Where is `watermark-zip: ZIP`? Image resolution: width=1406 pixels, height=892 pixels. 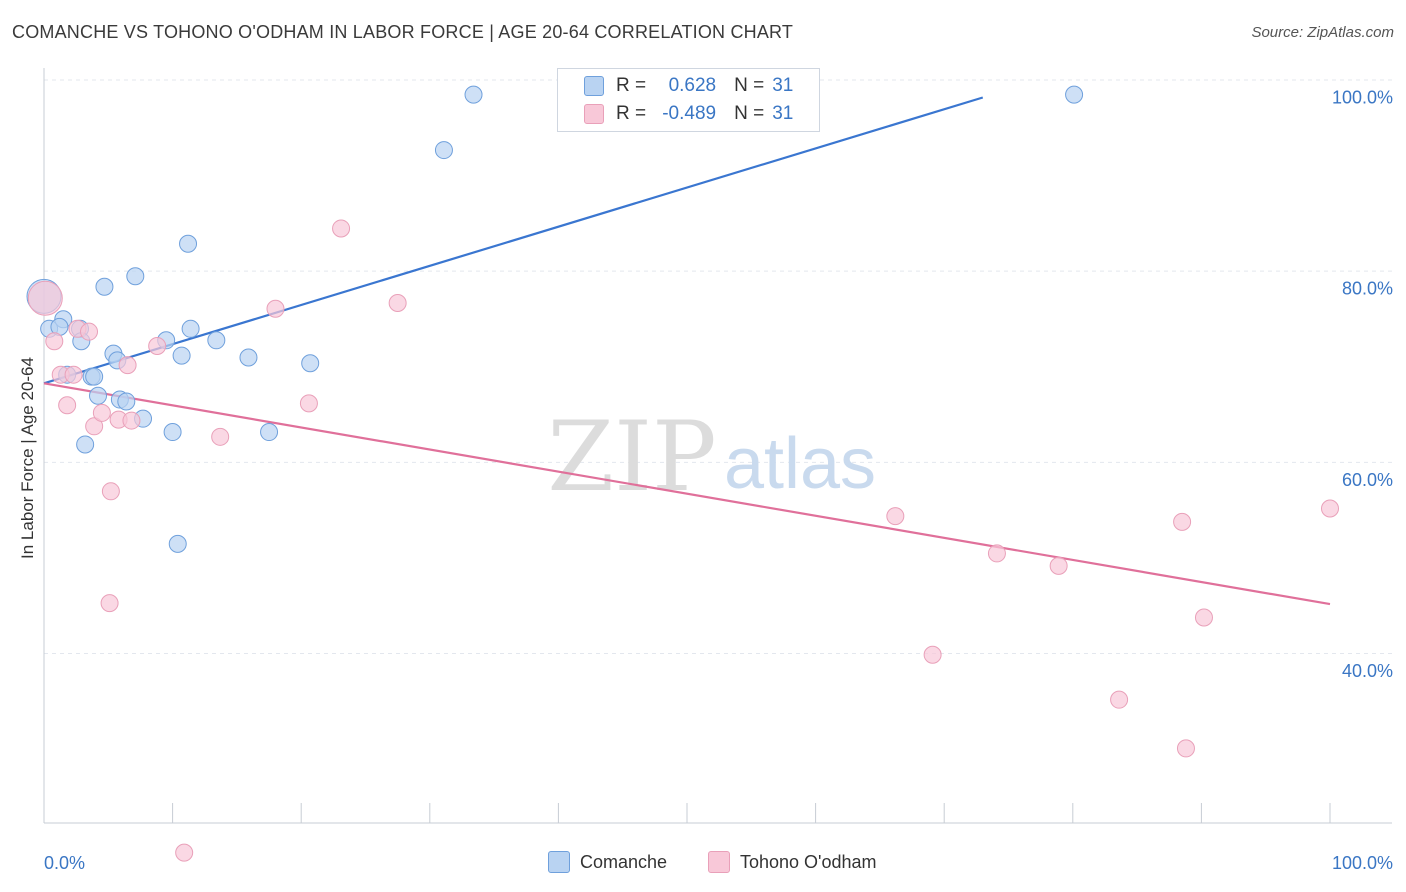 watermark-zip: ZIP is located at coordinates (631, 457).